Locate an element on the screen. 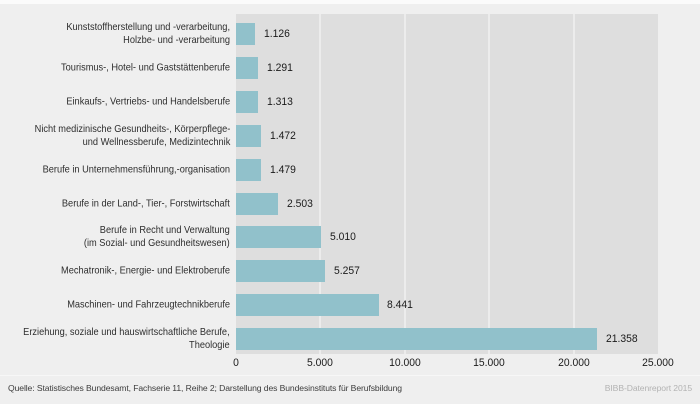 This screenshot has height=404, width=700. top-border-strip is located at coordinates (350, 2).